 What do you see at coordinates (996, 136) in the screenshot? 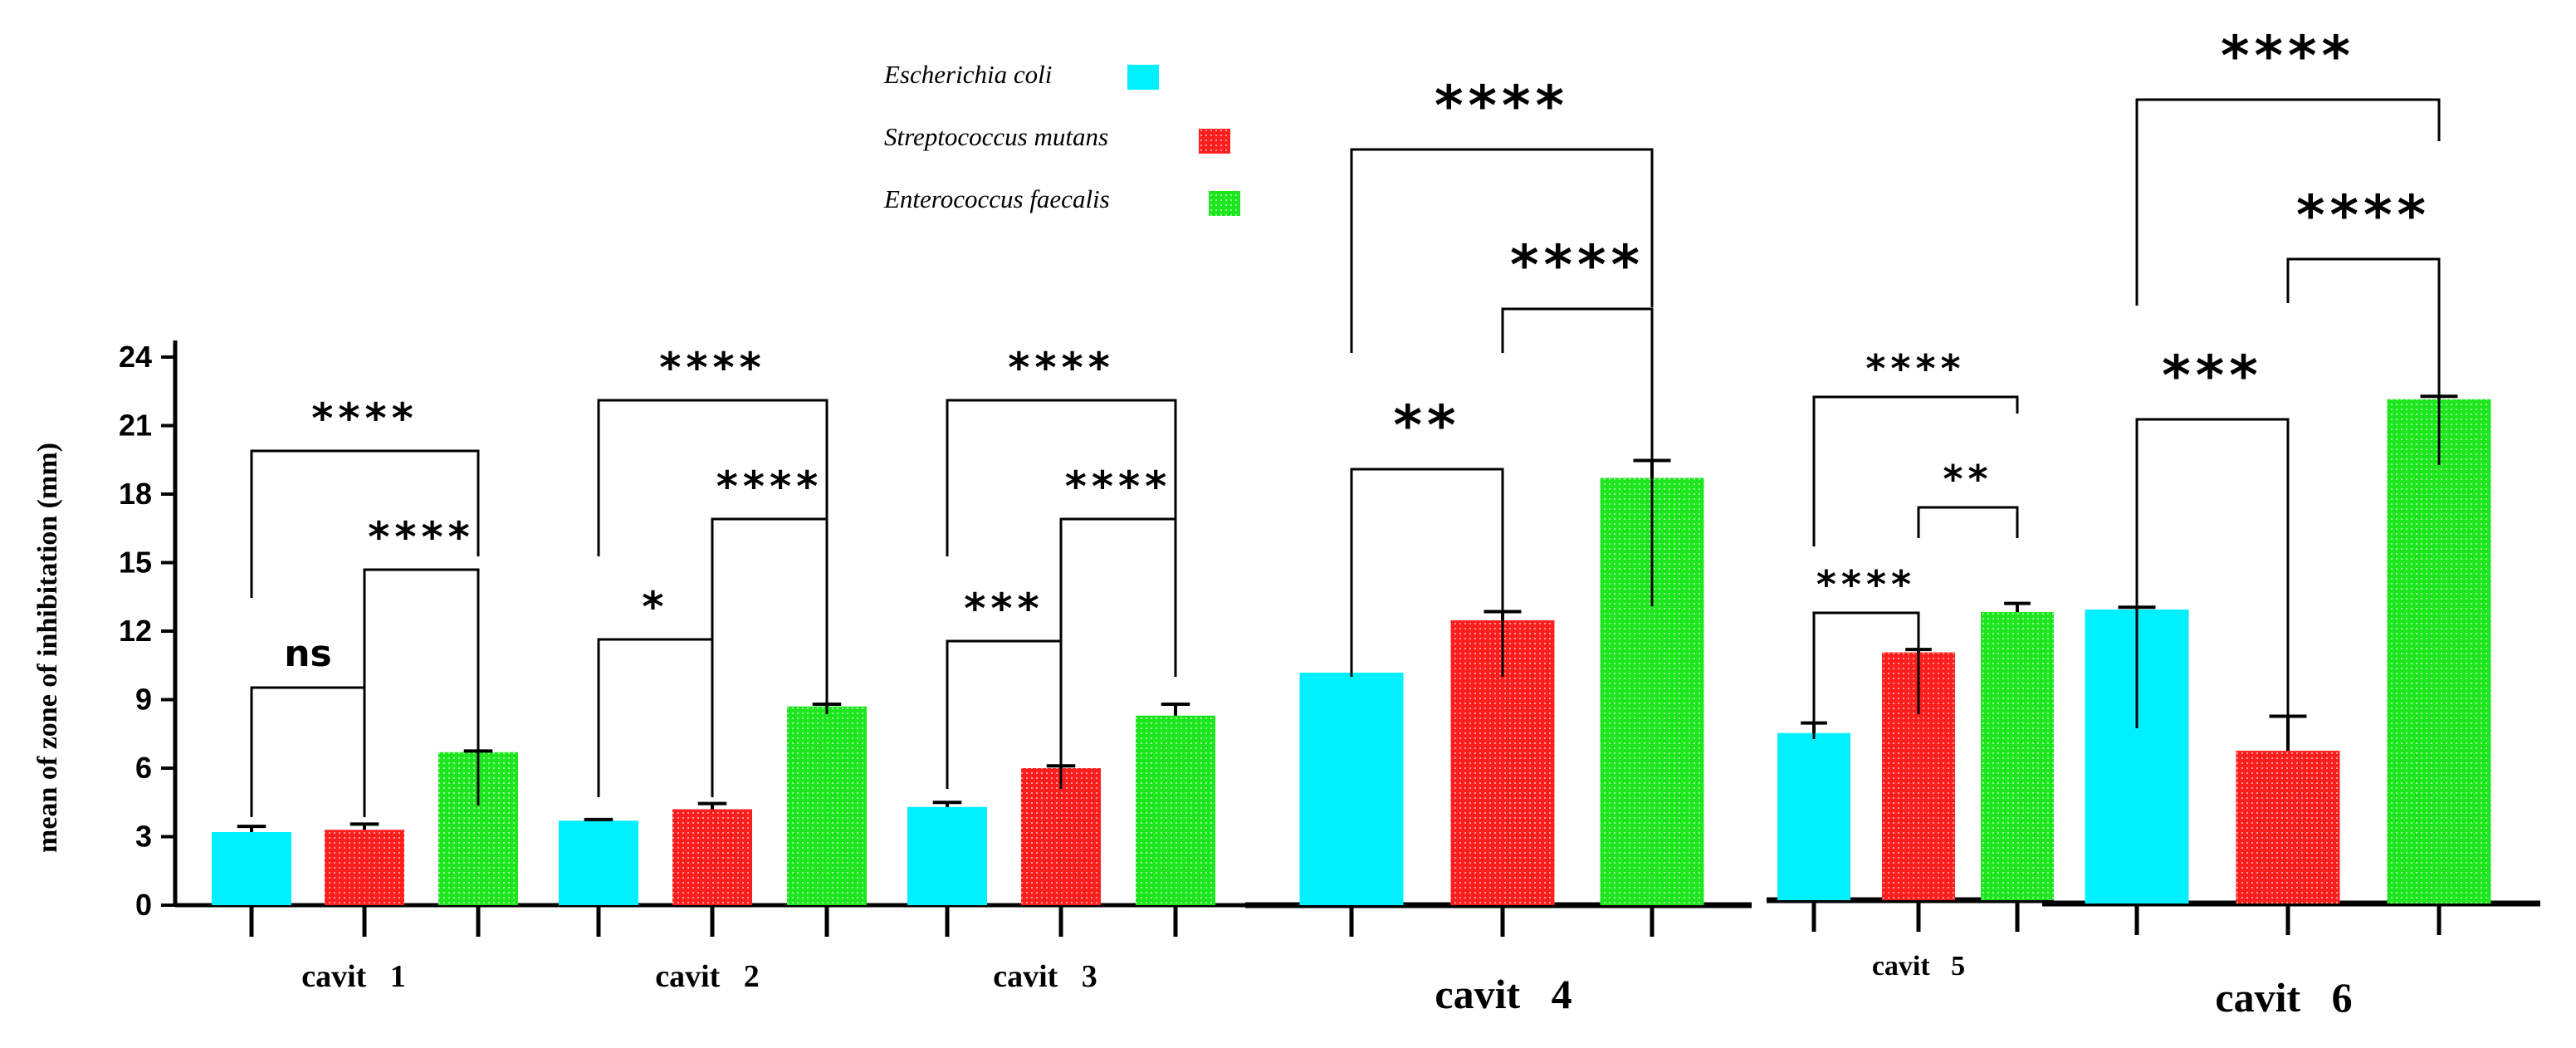
I see `legend-text-s-mutans: Streptococcus mutans` at bounding box center [996, 136].